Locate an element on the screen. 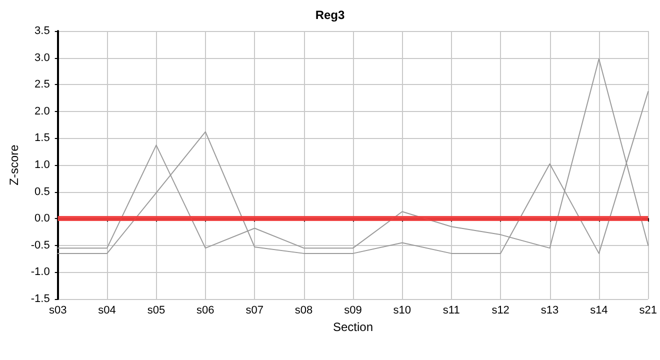 The image size is (660, 360). chart-title: Reg3 is located at coordinates (330, 15).